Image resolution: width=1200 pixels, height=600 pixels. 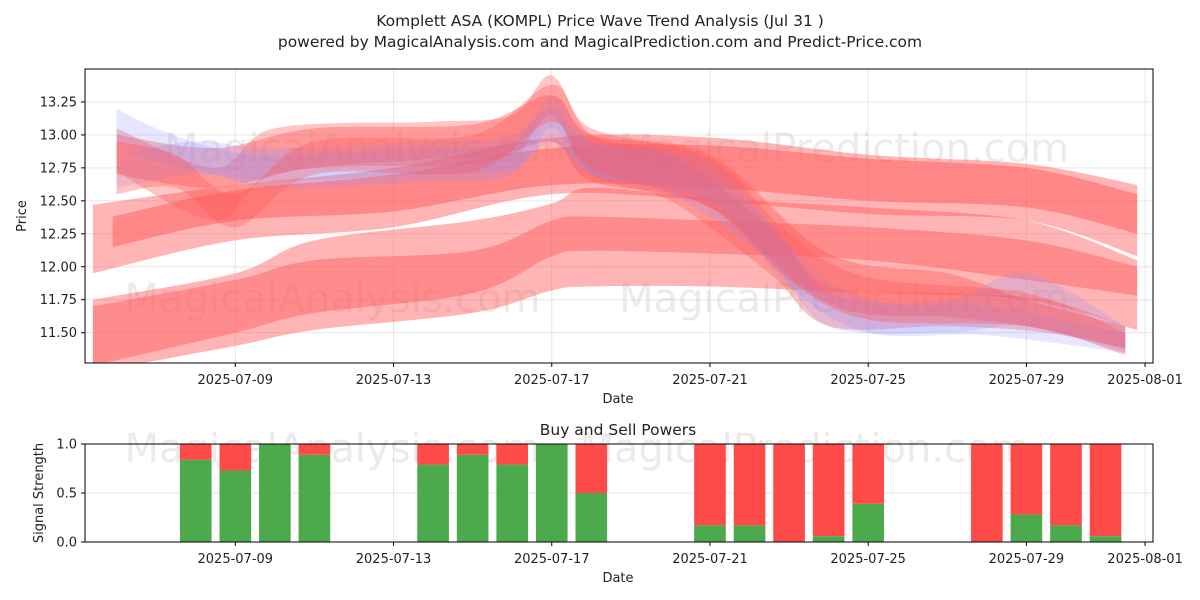 What do you see at coordinates (1145, 380) in the screenshot?
I see `price-x-tick-label: 2025-08-01` at bounding box center [1145, 380].